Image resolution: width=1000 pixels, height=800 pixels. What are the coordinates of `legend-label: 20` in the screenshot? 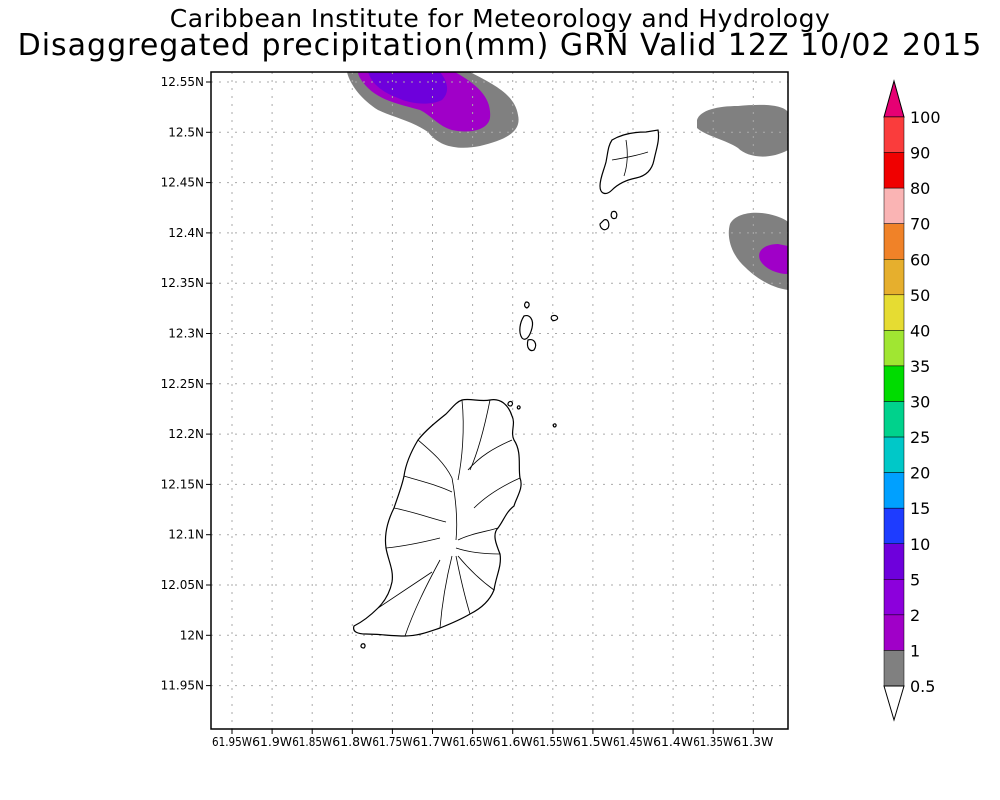 It's located at (920, 473).